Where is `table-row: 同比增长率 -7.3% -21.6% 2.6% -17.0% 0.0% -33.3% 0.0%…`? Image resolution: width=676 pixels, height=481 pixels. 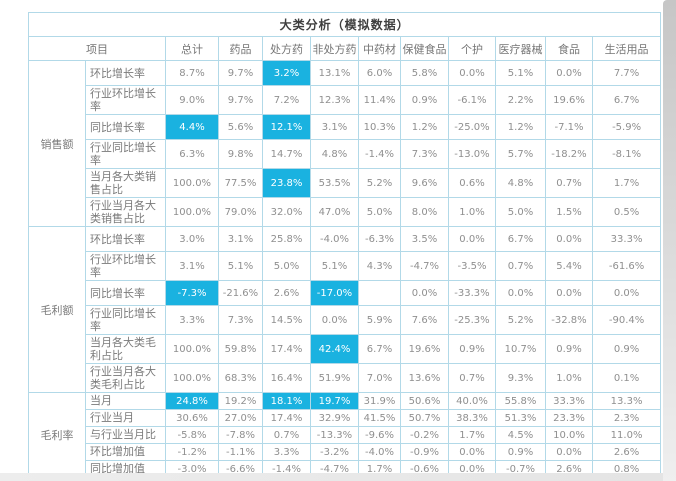 table-row: 同比增长率 -7.3% -21.6% 2.6% -17.0% 0.0% -33.3% 0.0%… is located at coordinates (345, 293).